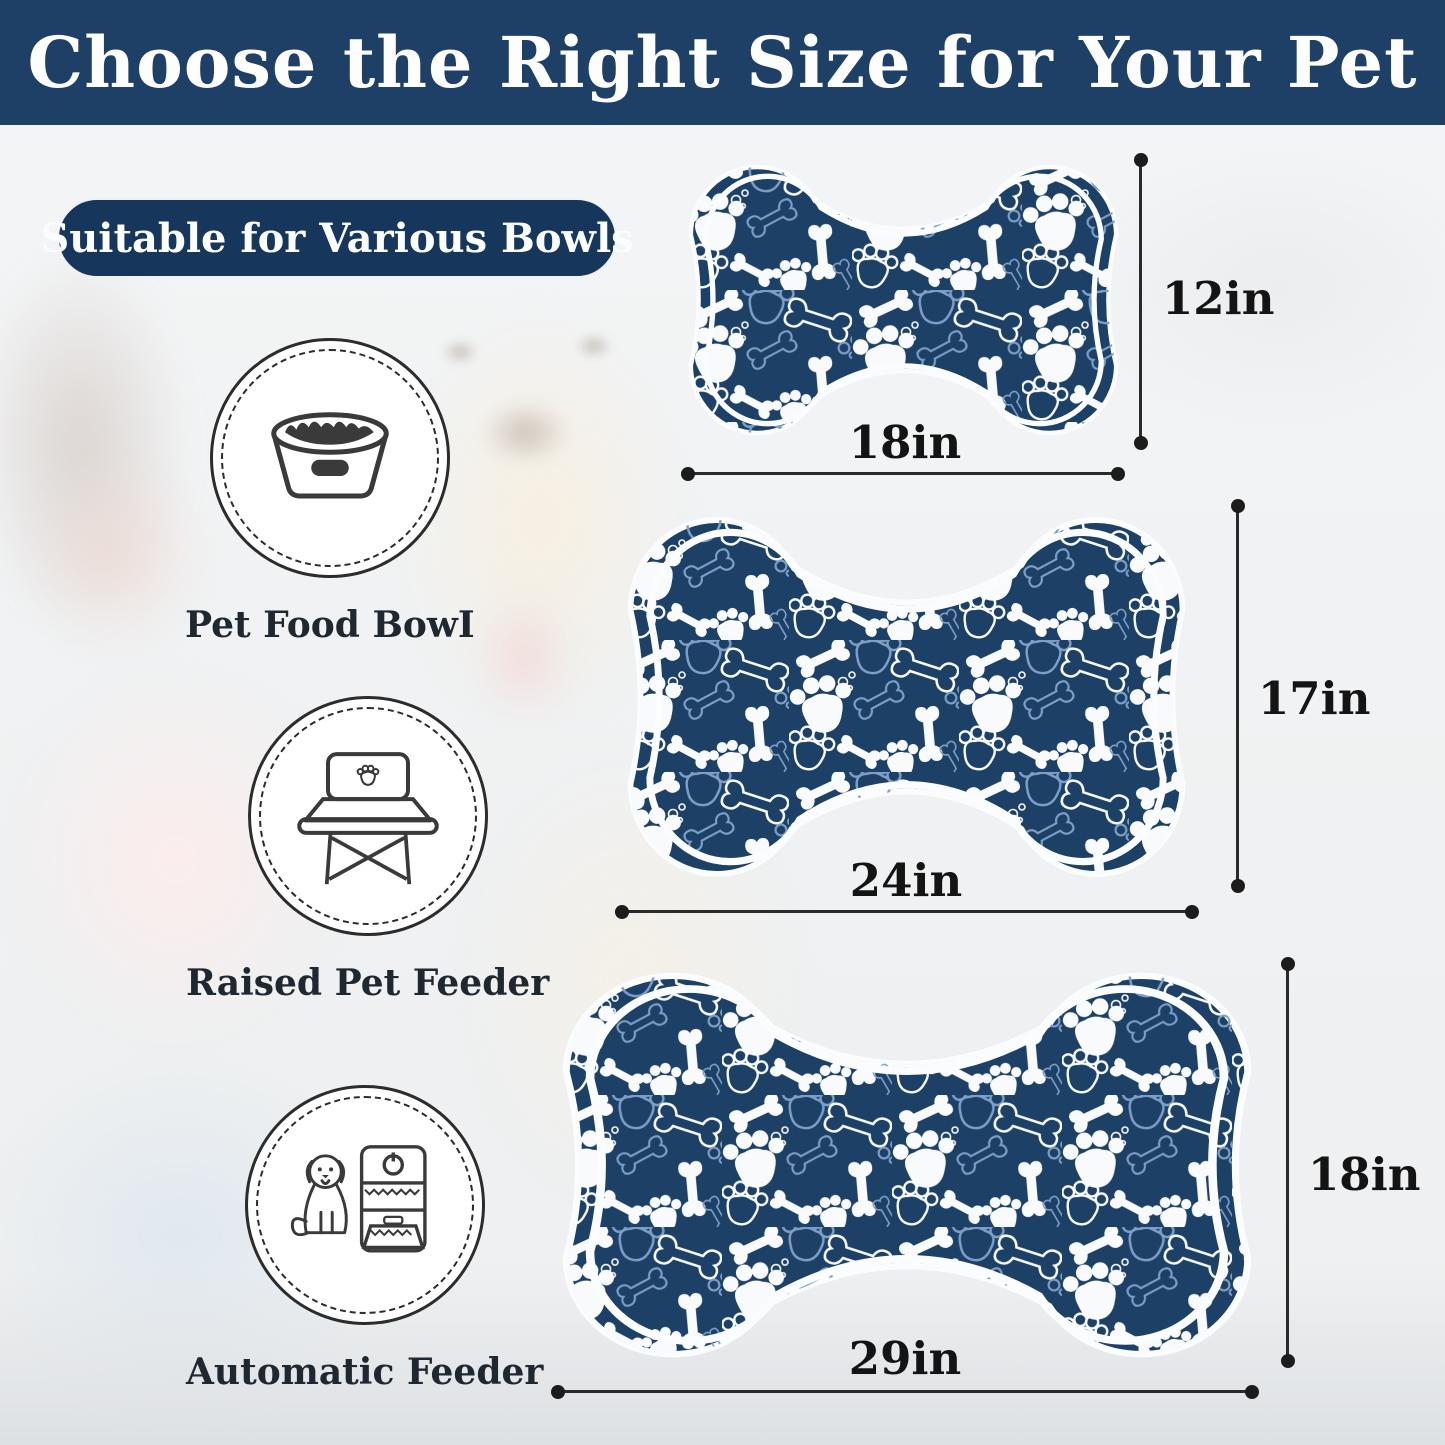  What do you see at coordinates (1140, 301) in the screenshot?
I see `dimension-line-small-height` at bounding box center [1140, 301].